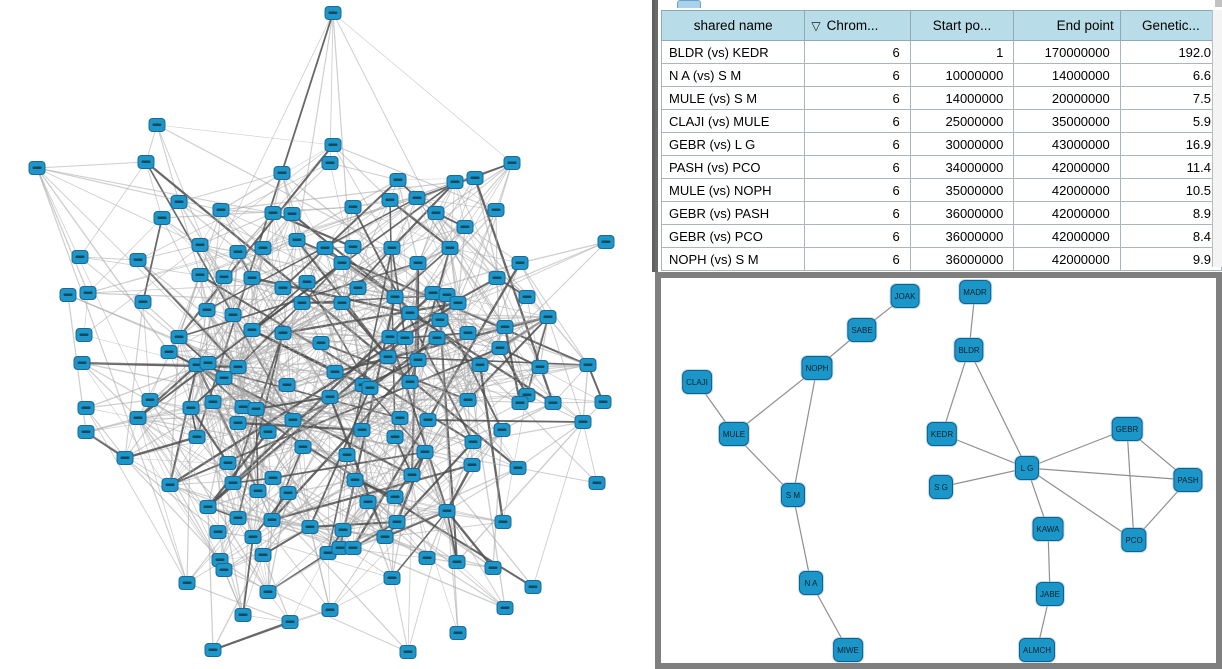  Describe the element at coordinates (941, 190) in the screenshot. I see `table-row: MULE (vs) NOPH 6 35000000 42000000 10.5` at that location.